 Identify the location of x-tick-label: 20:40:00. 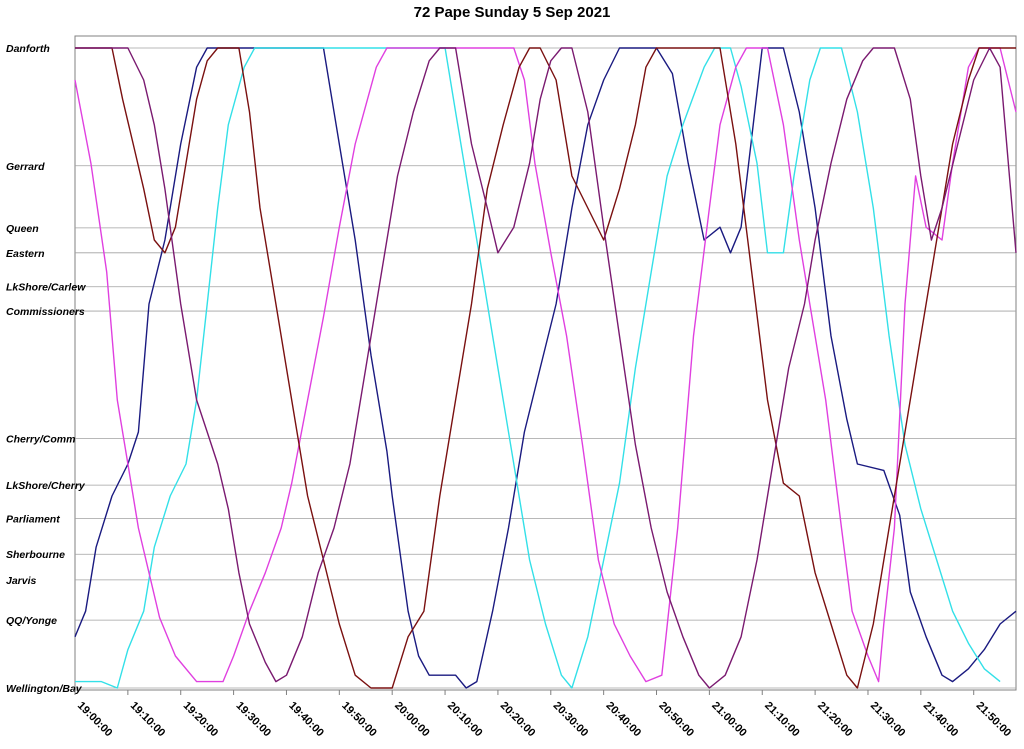
(624, 720).